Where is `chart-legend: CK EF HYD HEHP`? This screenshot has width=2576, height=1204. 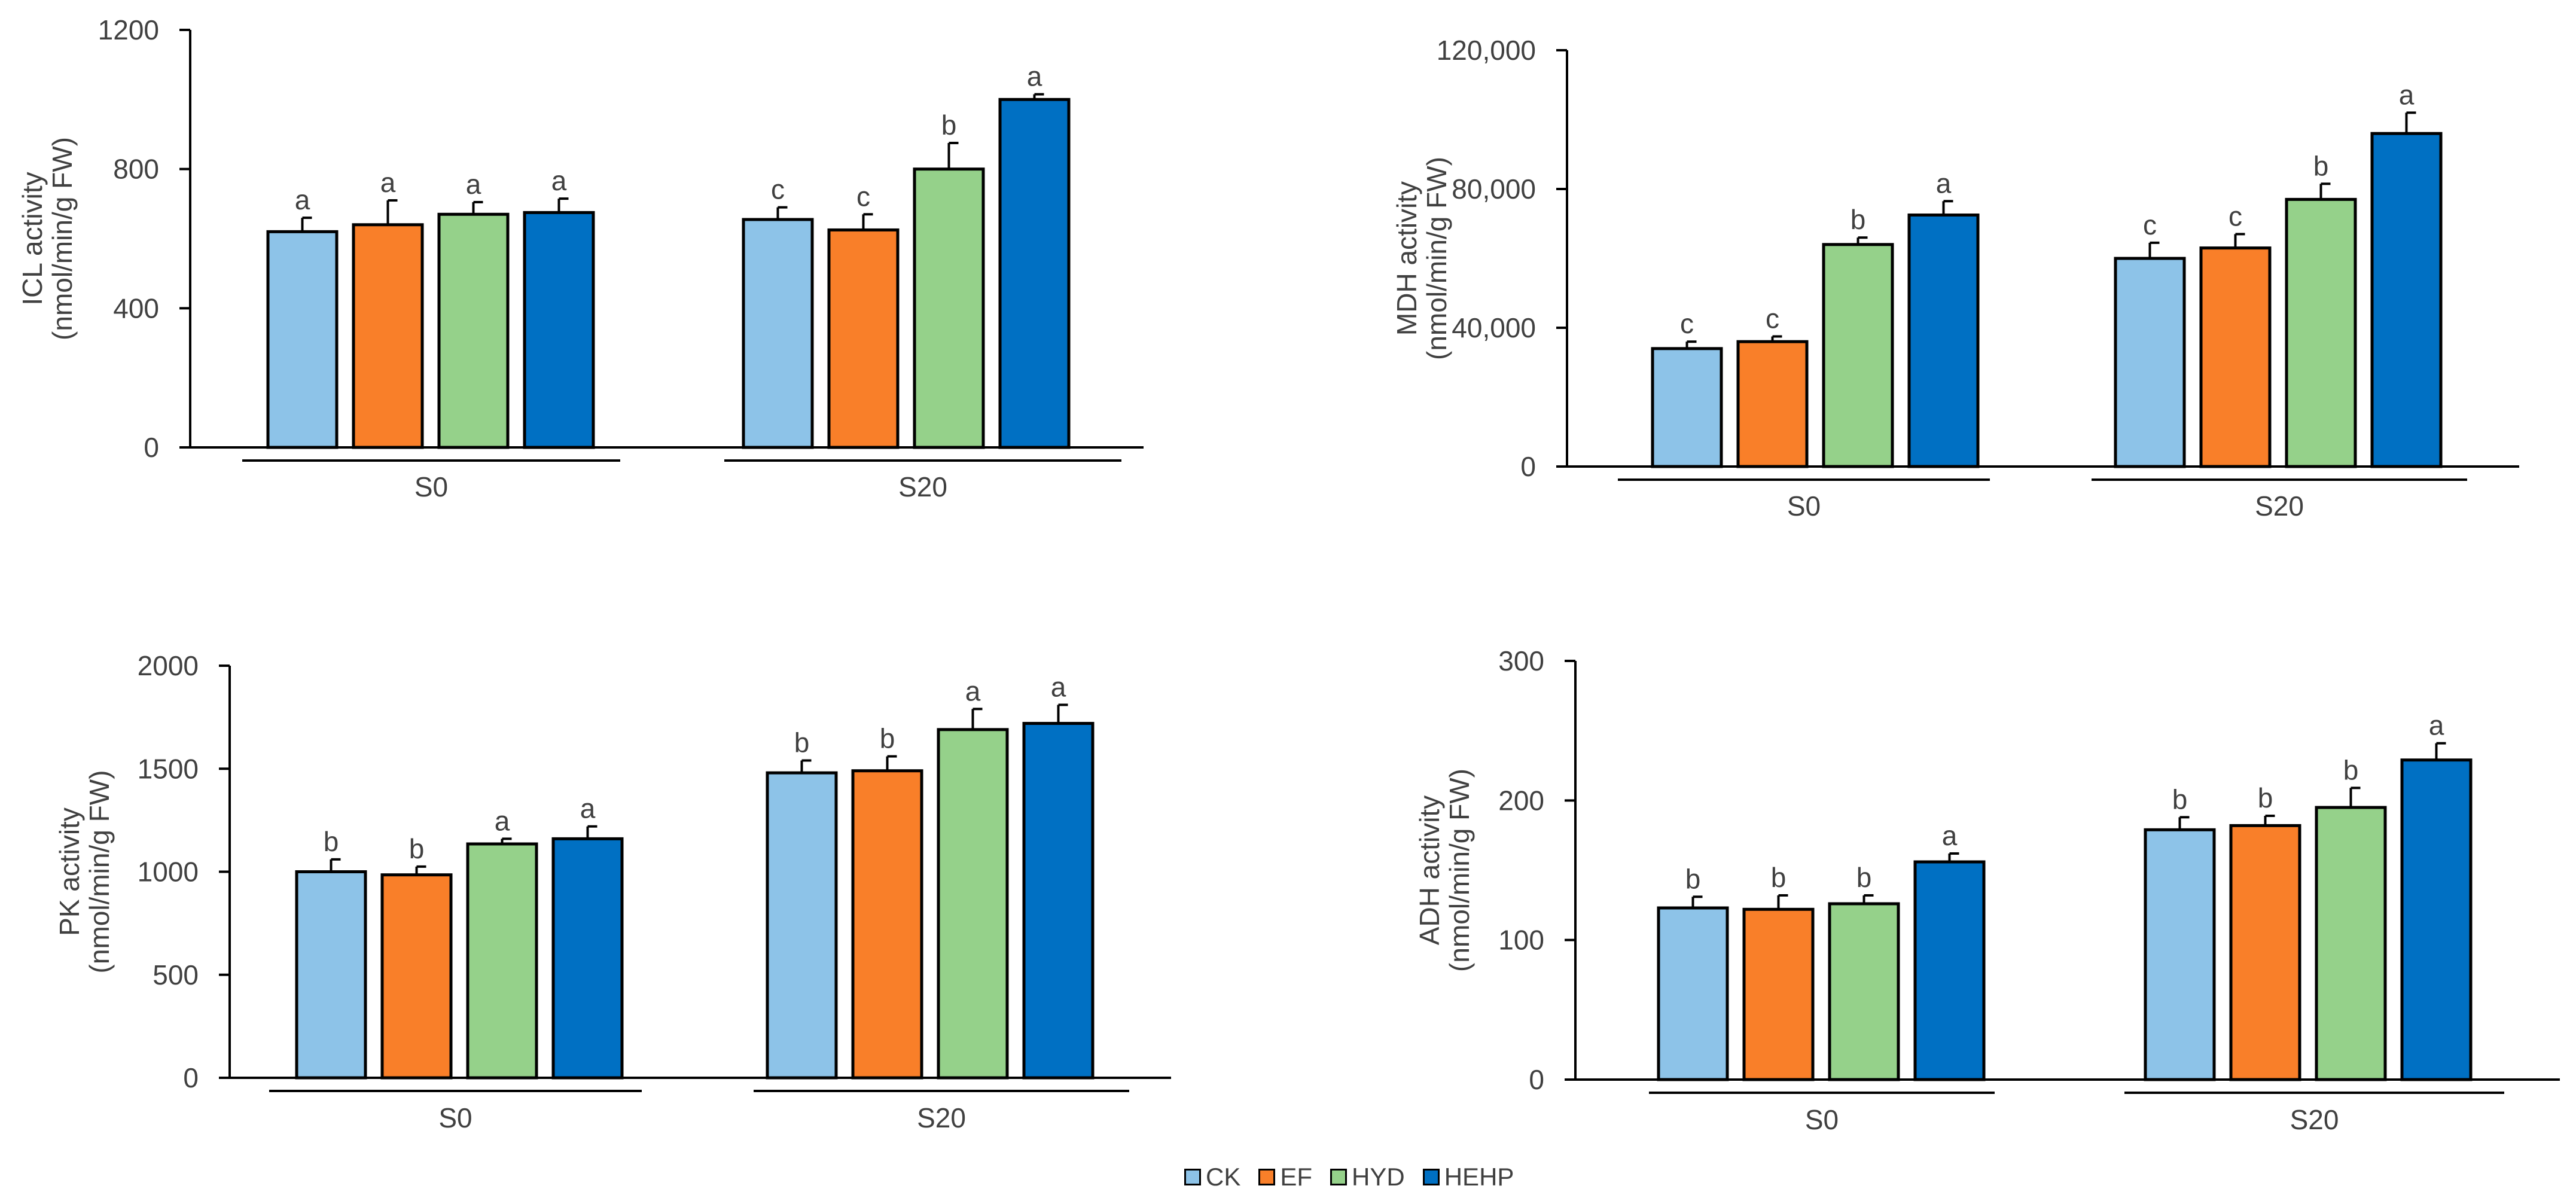
chart-legend: CK EF HYD HEHP is located at coordinates (1349, 1177).